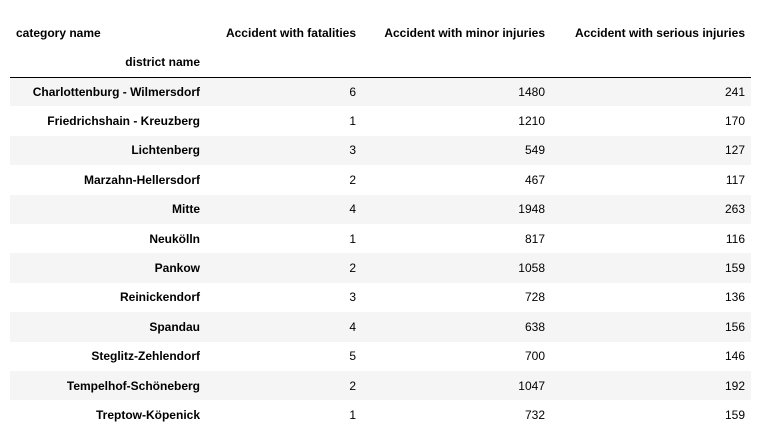 The width and height of the screenshot is (774, 431). Describe the element at coordinates (380, 385) in the screenshot. I see `table-row: Tempelhof-Schöneberg 2 1047 192` at that location.